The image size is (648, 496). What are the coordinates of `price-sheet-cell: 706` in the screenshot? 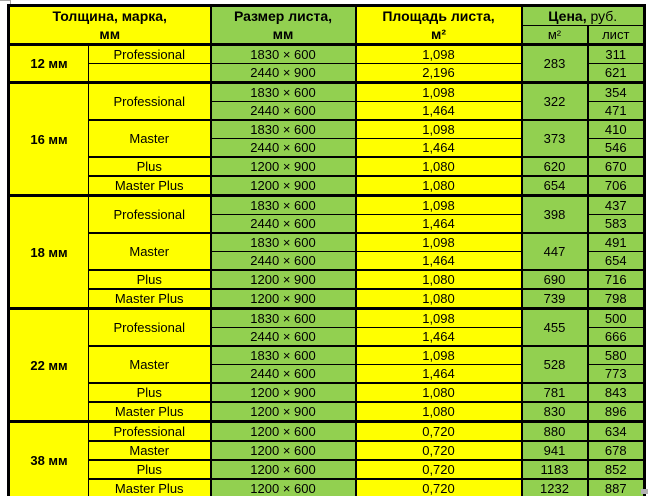 It's located at (615, 185).